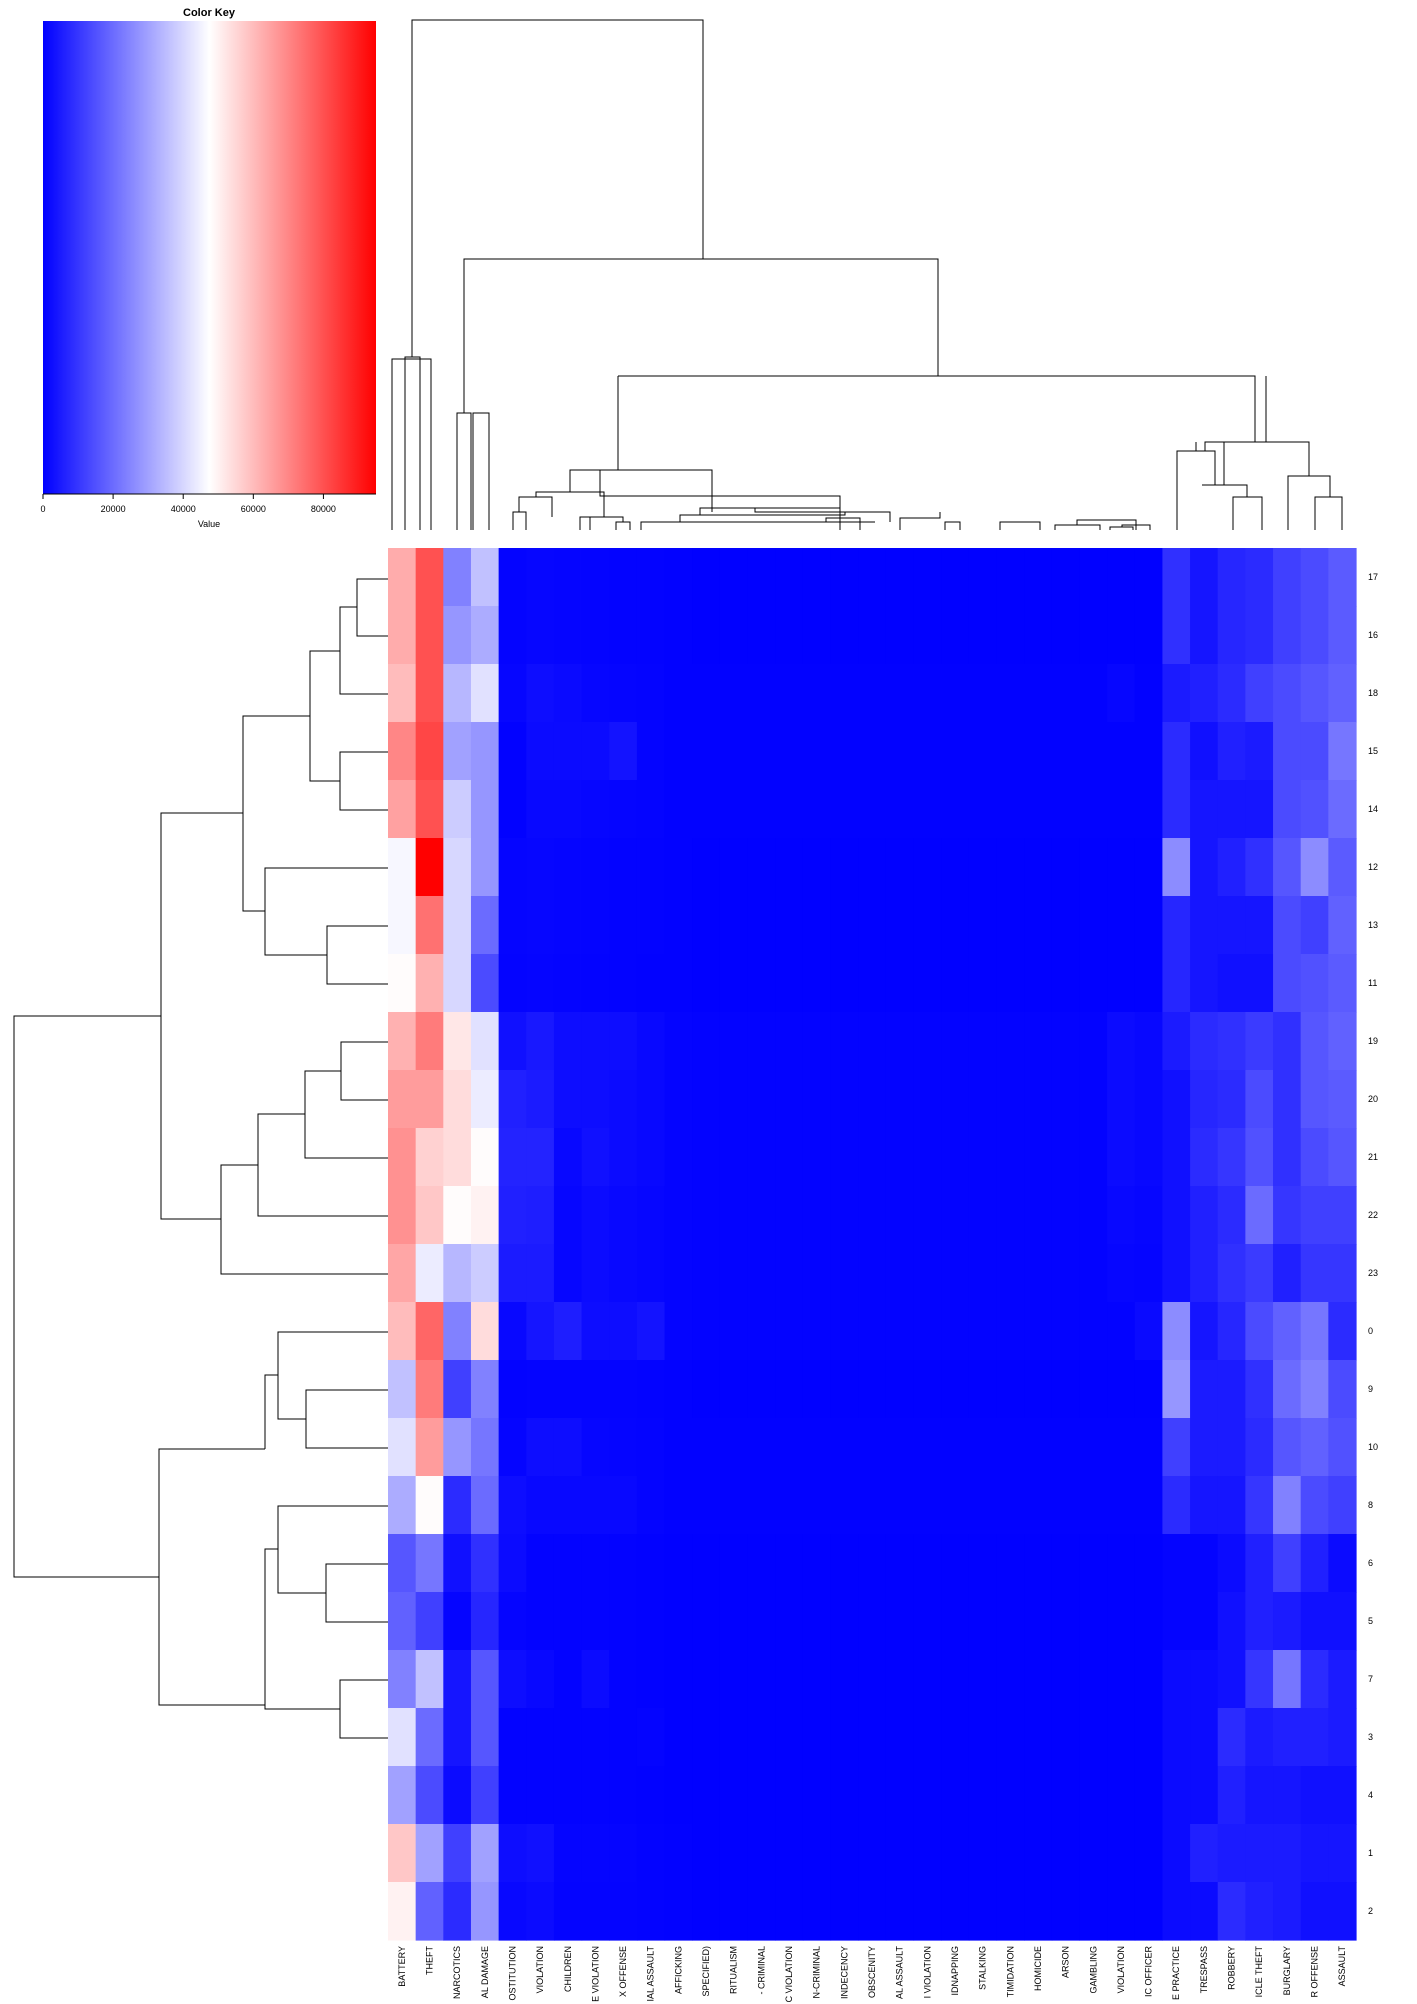 This screenshot has height=2004, width=1417. What do you see at coordinates (183, 509) in the screenshot?
I see `color-key-tick-label: 40000` at bounding box center [183, 509].